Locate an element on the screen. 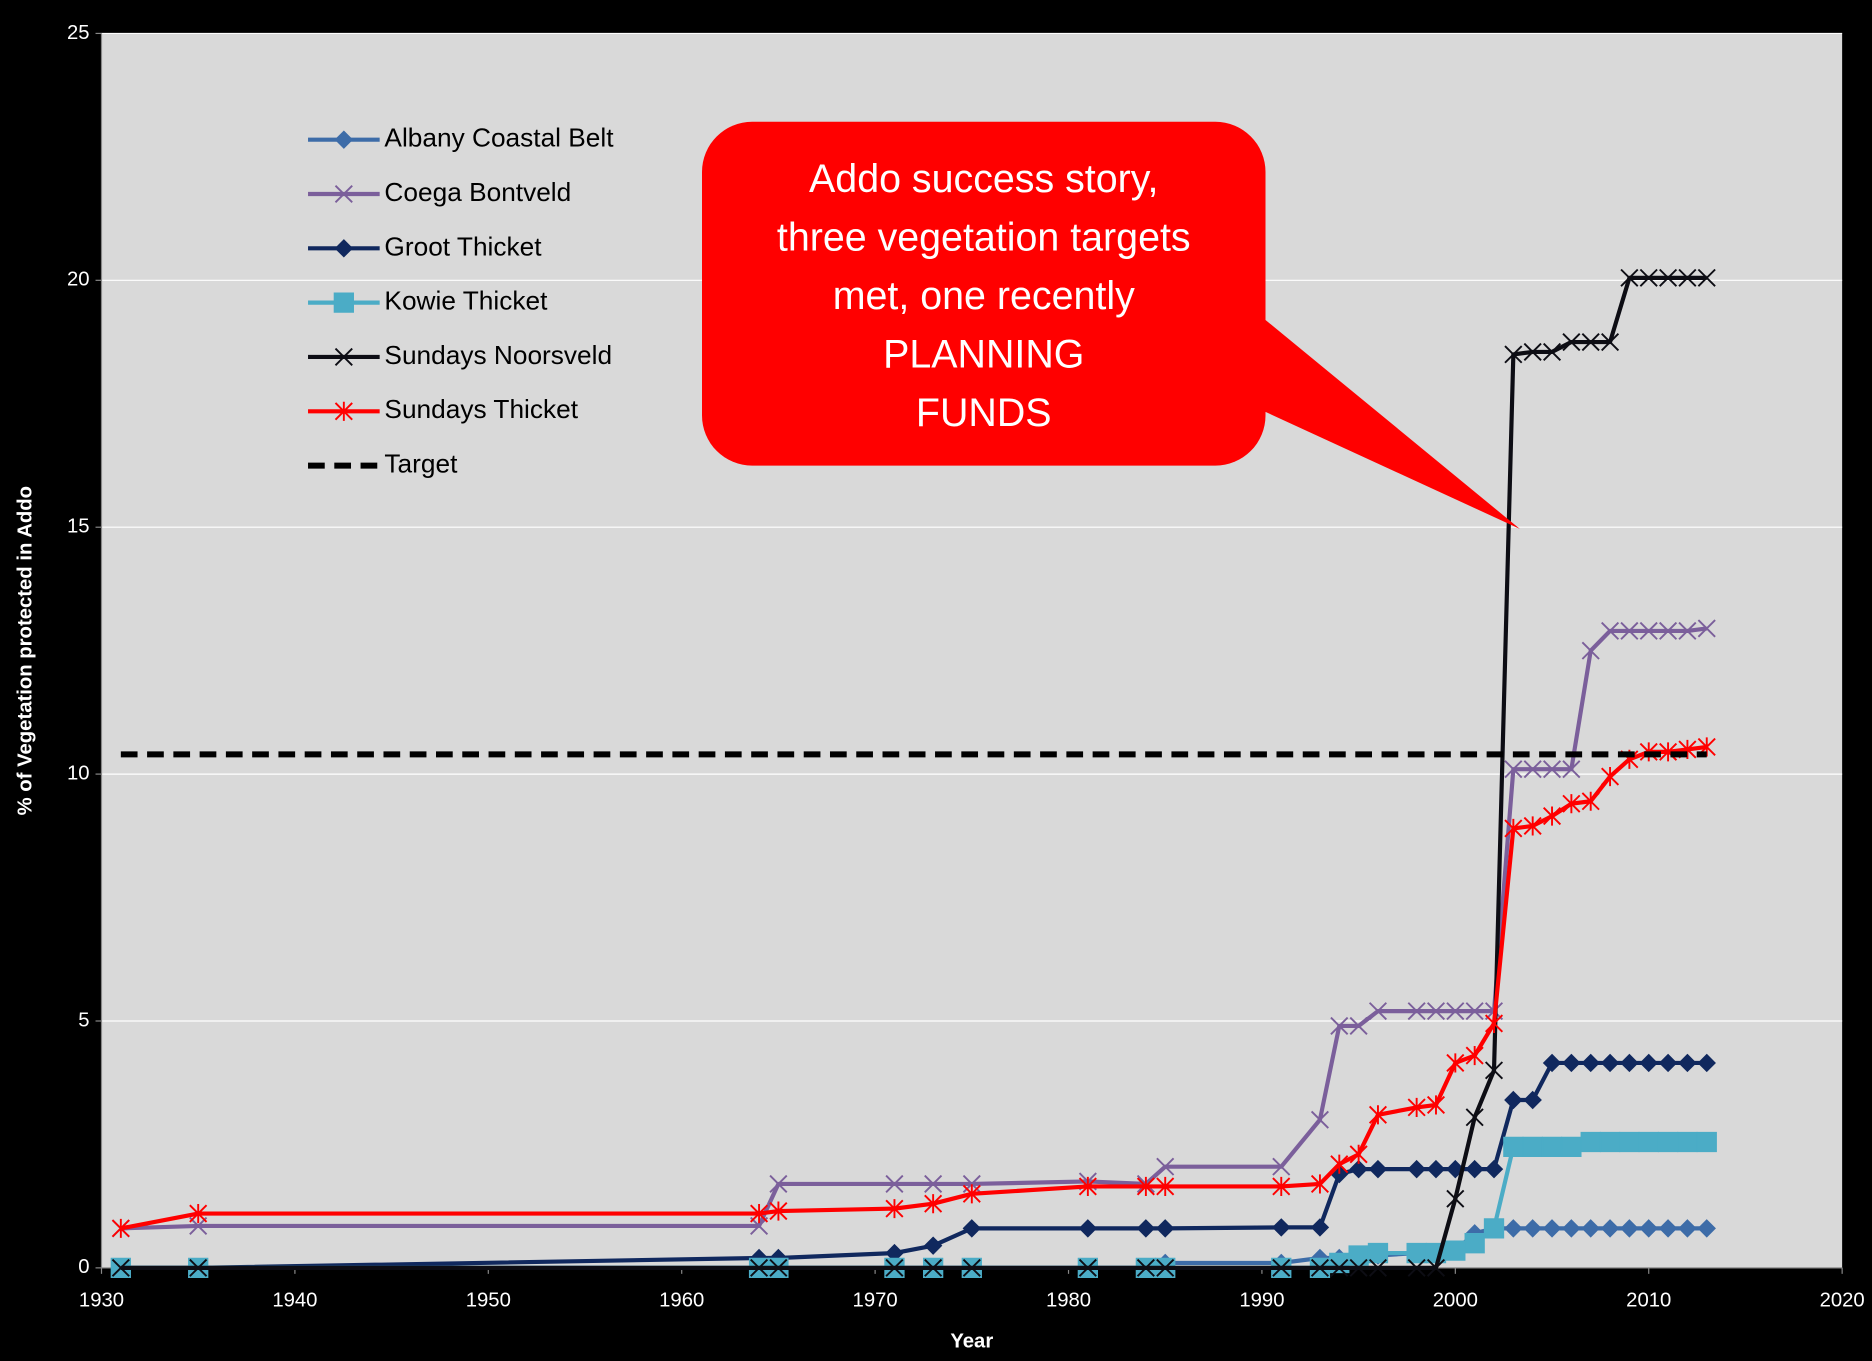  annotation: FUNDS is located at coordinates (984, 413).